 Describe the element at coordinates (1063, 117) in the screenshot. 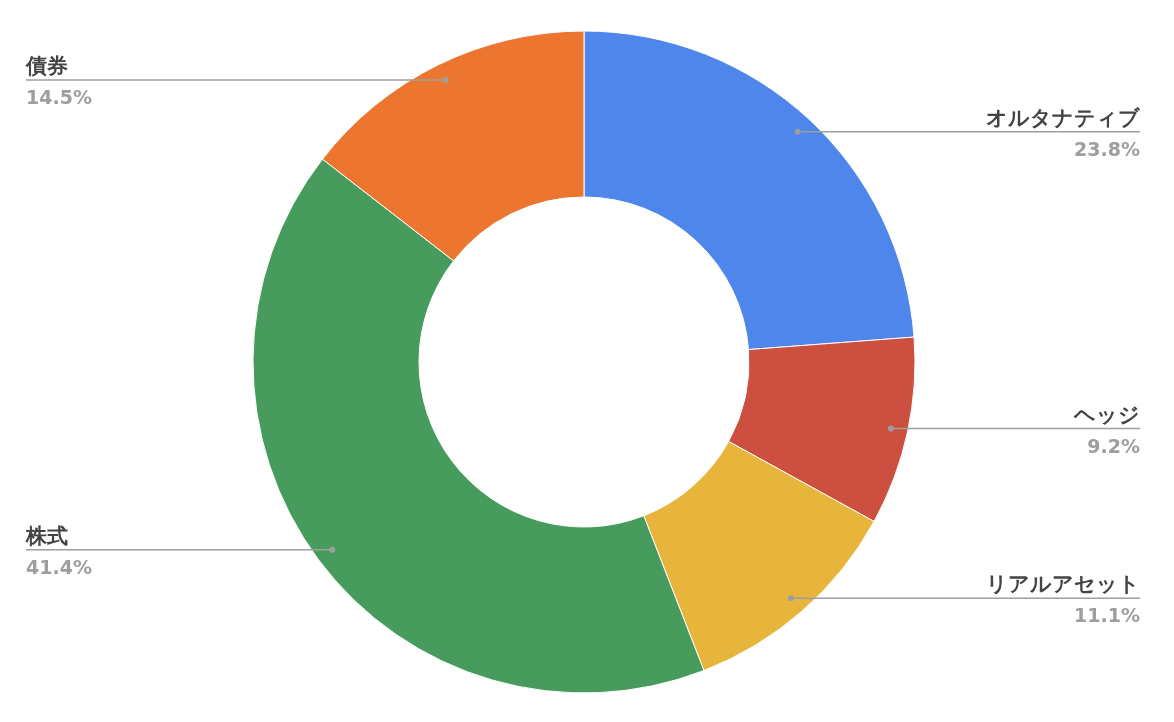

I see `slice-label: オルタナティブ` at that location.